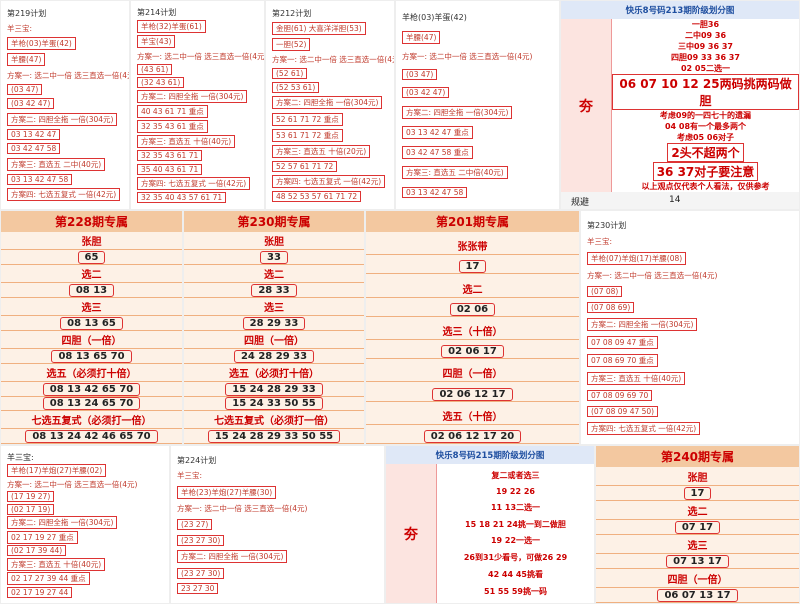 The width and height of the screenshot is (800, 604). What do you see at coordinates (580, 203) in the screenshot?
I see `footer-text: 规避` at bounding box center [580, 203].